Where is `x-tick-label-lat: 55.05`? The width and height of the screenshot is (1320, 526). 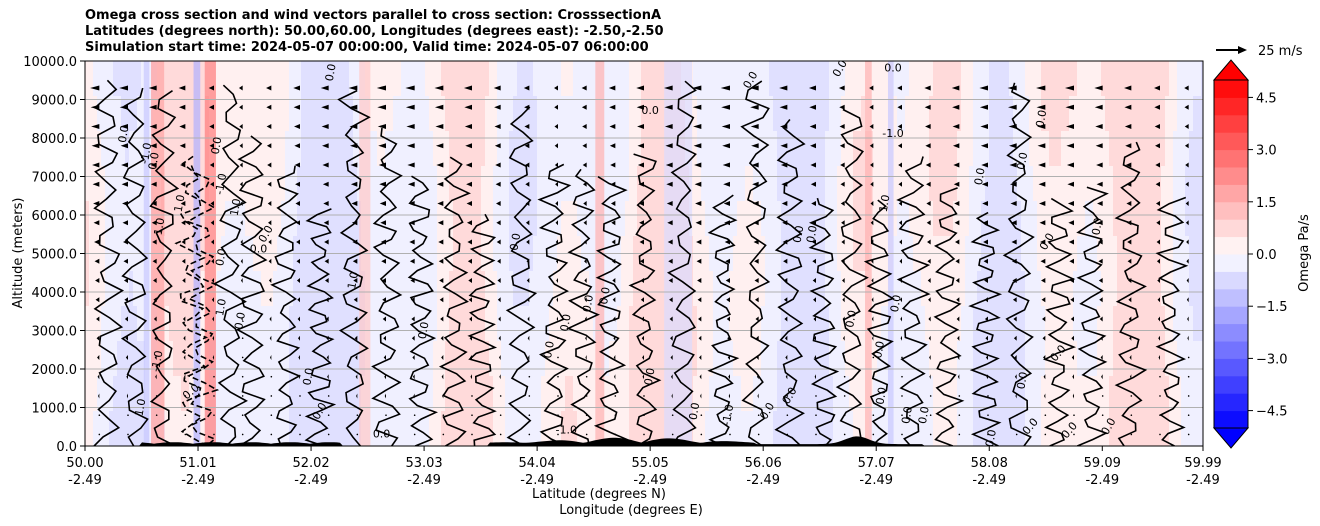 x-tick-label-lat: 55.05 is located at coordinates (650, 463).